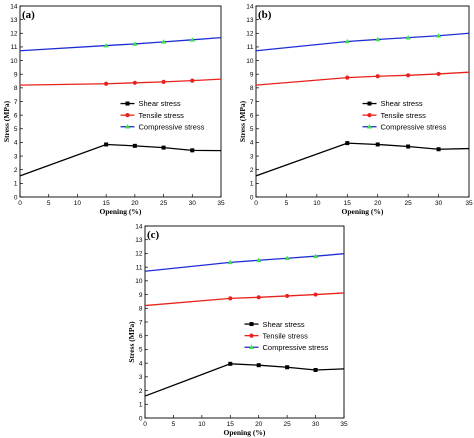  I want to click on y-tick-label: 3, so click(252, 156).